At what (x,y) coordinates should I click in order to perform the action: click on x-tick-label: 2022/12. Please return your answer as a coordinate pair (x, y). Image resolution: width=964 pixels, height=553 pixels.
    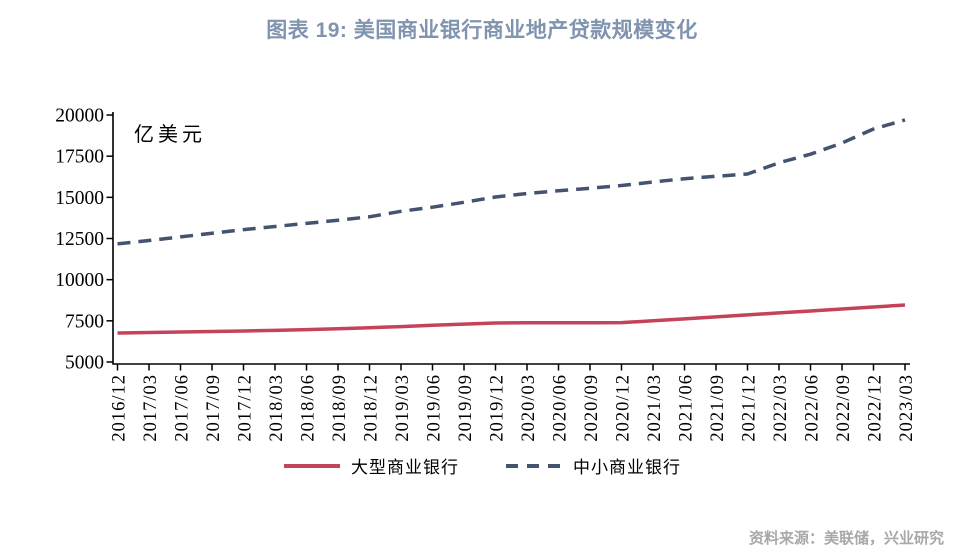
    Looking at the image, I should click on (876, 408).